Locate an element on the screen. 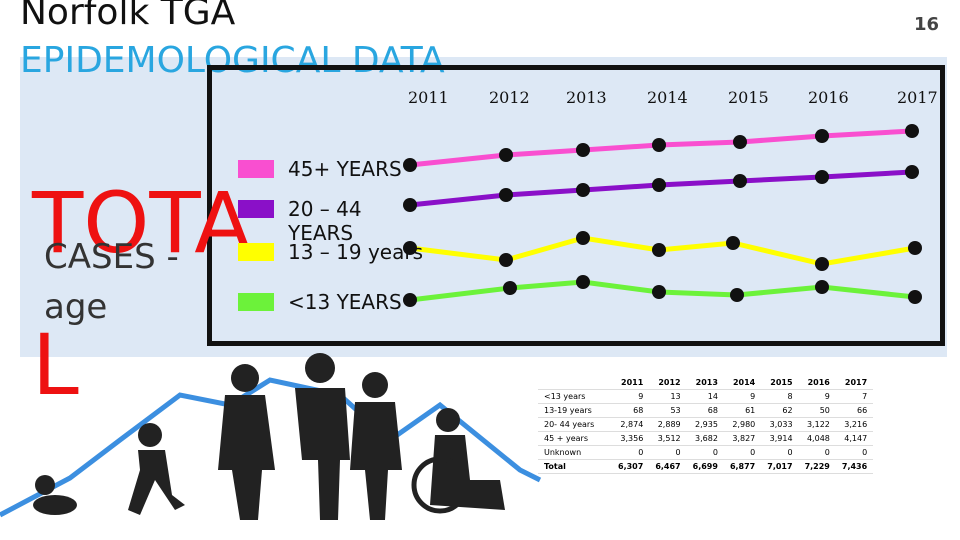 This screenshot has height=540, width=960. table-cell: Total is located at coordinates (575, 466).